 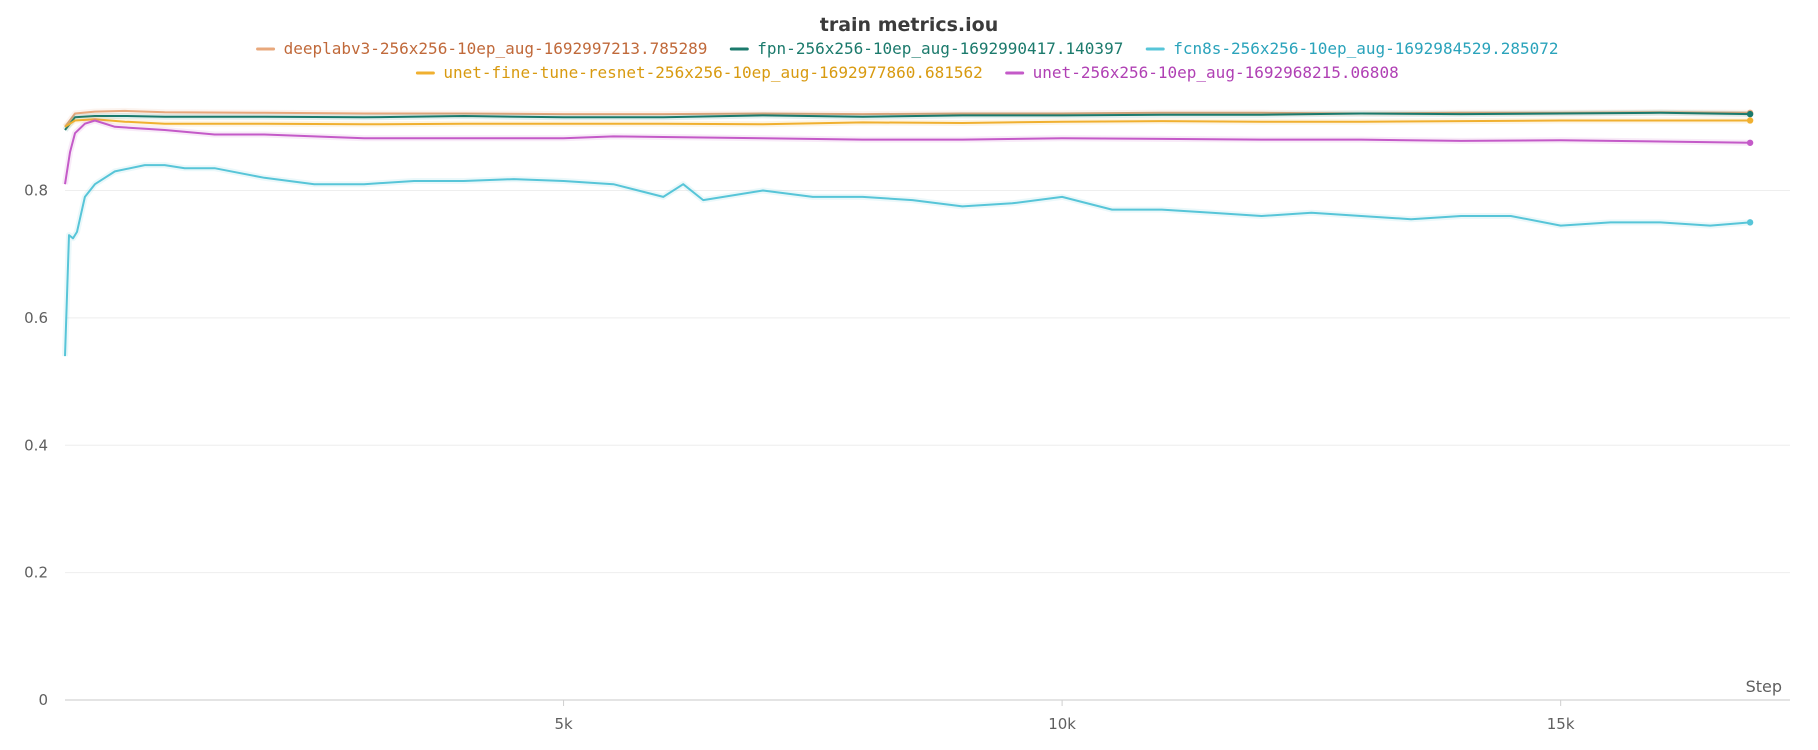 I want to click on legend-item: fpn-256x256-10ep_aug-1692990417.140397, so click(x=926, y=48).